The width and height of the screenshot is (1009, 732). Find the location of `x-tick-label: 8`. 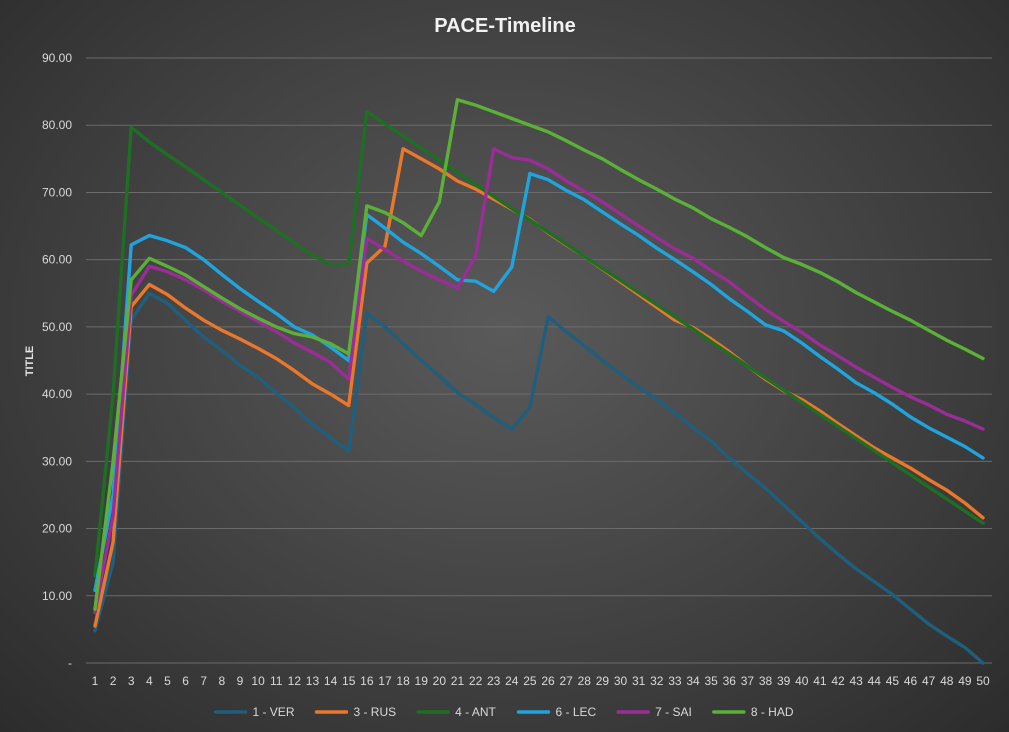

x-tick-label: 8 is located at coordinates (222, 681).